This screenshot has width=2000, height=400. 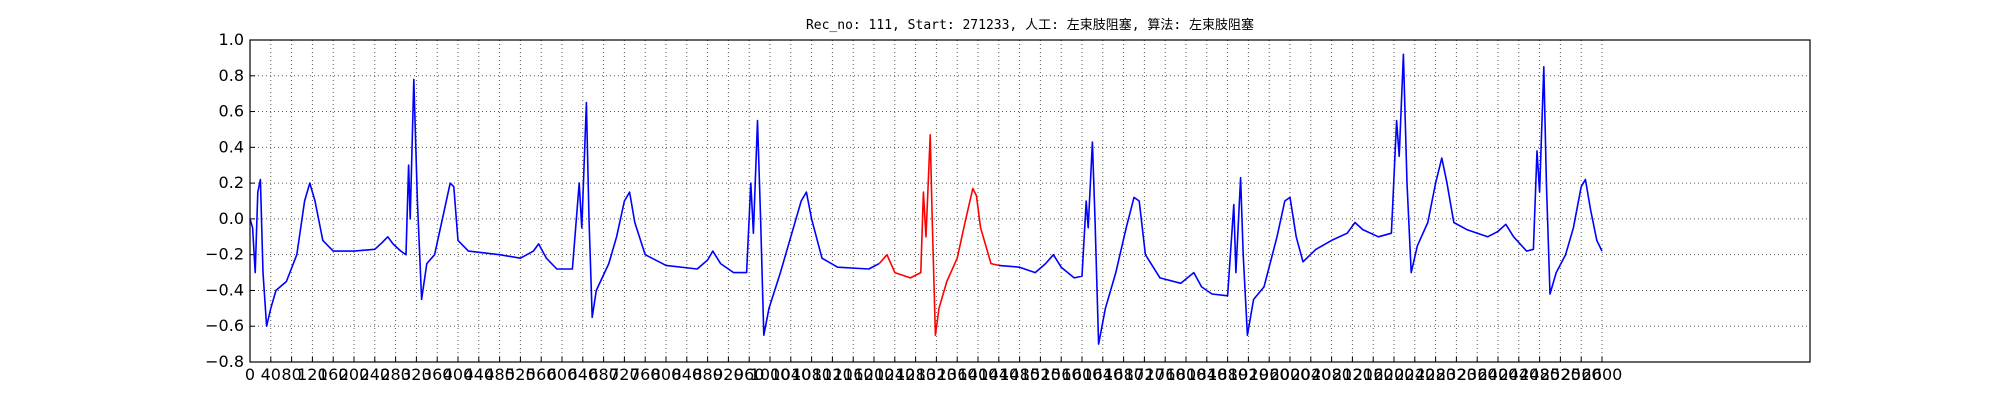 I want to click on x-tick-label: 1680, so click(x=1123, y=374).